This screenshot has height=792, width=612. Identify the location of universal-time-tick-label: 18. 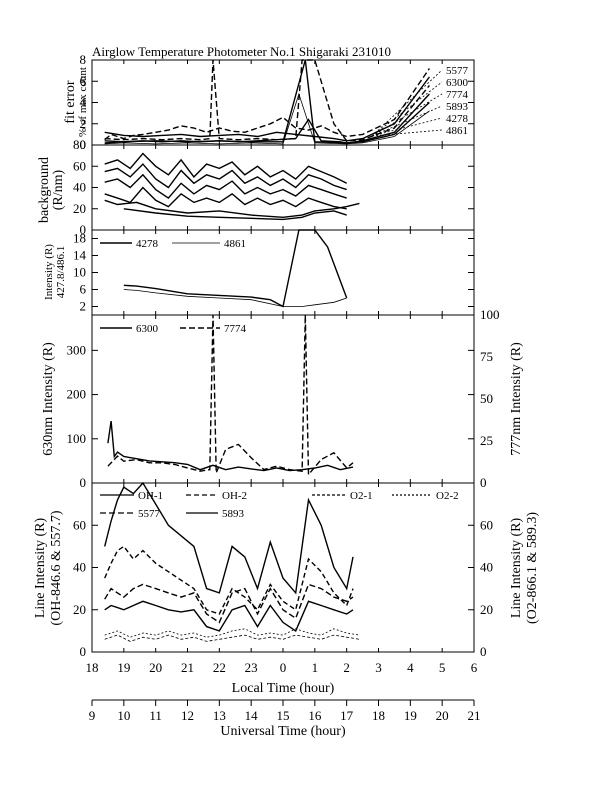
(378, 715).